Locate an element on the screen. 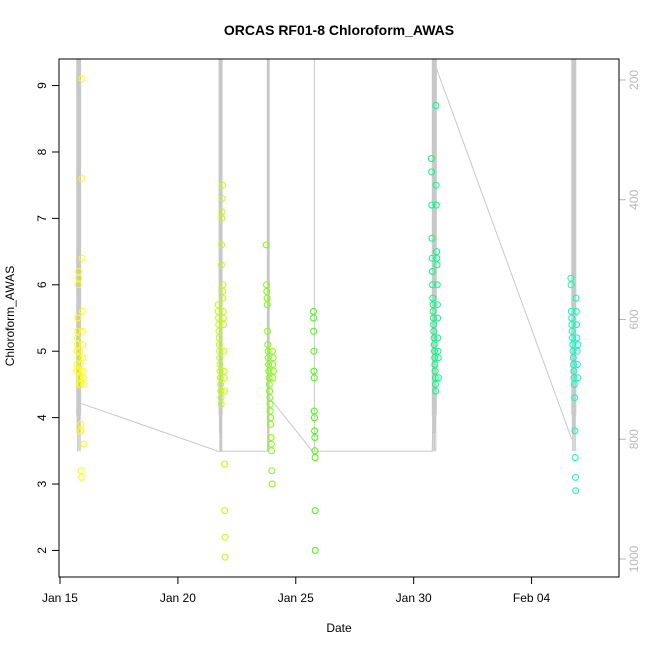 The width and height of the screenshot is (650, 650). y2-tick-label-3: 800 is located at coordinates (634, 439).